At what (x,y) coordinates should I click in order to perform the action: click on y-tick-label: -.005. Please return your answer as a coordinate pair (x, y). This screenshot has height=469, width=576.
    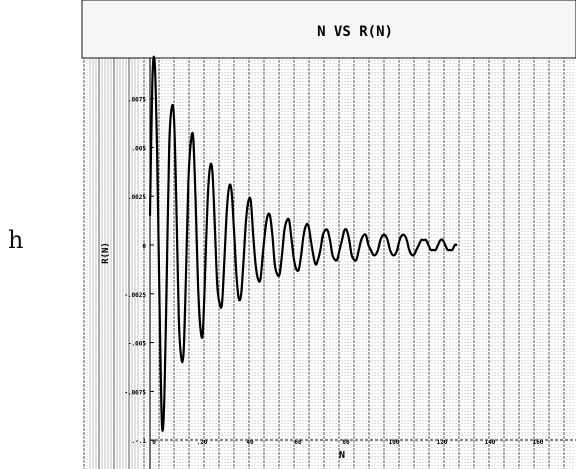
    Looking at the image, I should click on (137, 344).